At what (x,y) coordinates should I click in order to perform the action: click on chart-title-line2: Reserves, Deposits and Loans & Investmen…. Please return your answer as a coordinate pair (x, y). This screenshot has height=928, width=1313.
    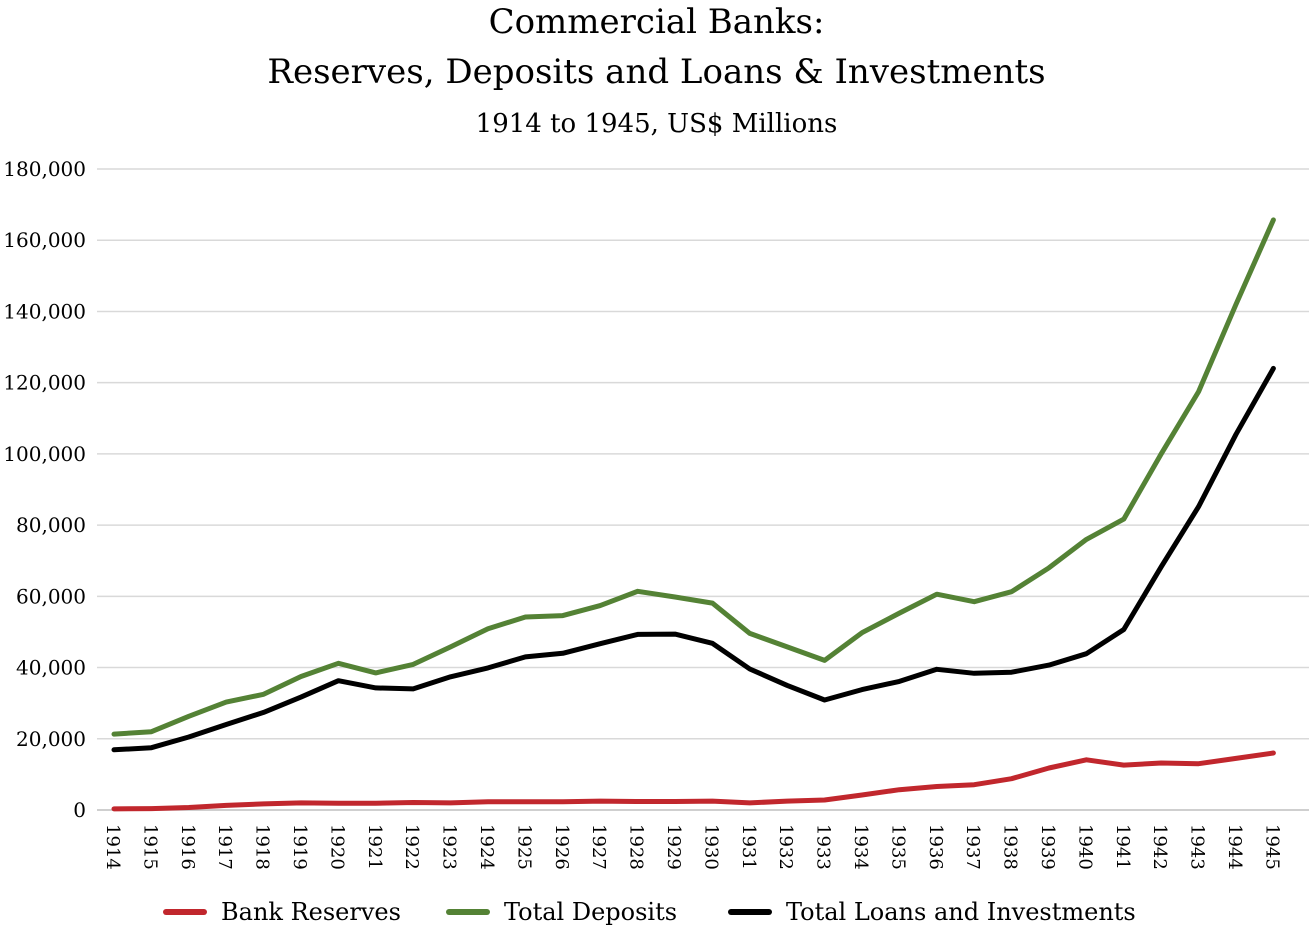
    Looking at the image, I should click on (656, 72).